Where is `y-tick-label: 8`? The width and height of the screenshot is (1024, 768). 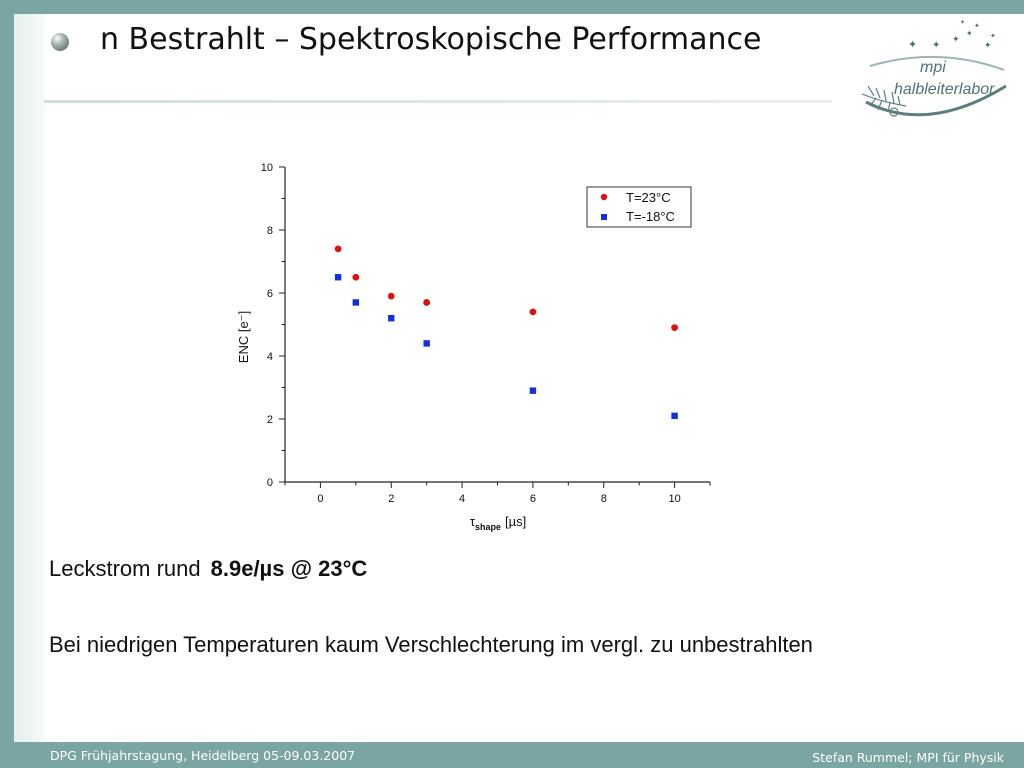
y-tick-label: 8 is located at coordinates (270, 231).